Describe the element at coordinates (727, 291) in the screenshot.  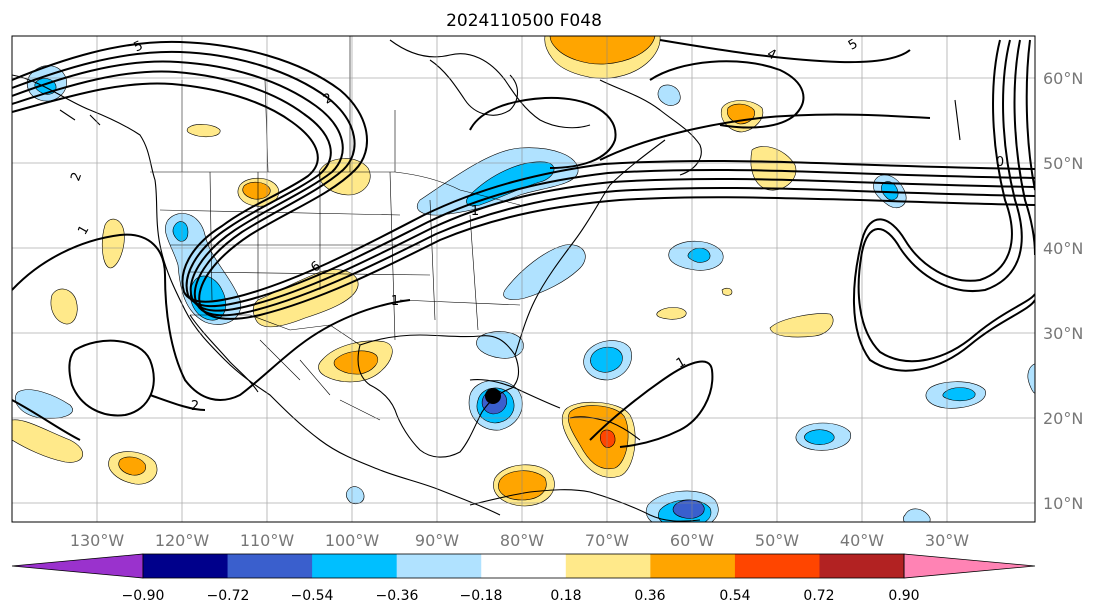
I see `pos-anomaly-bahamas-small` at that location.